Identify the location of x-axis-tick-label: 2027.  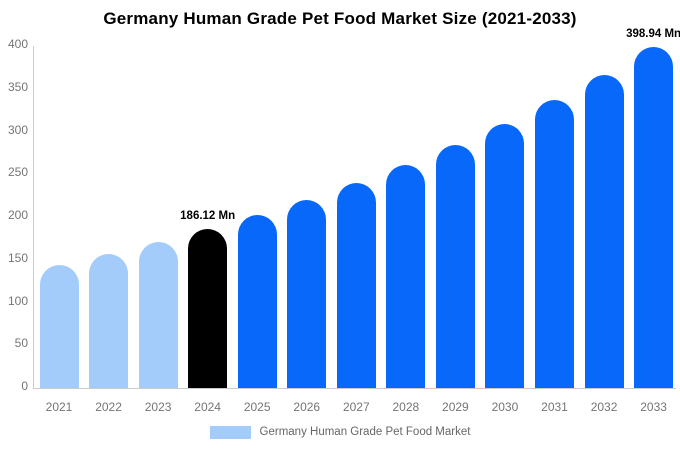
(356, 407).